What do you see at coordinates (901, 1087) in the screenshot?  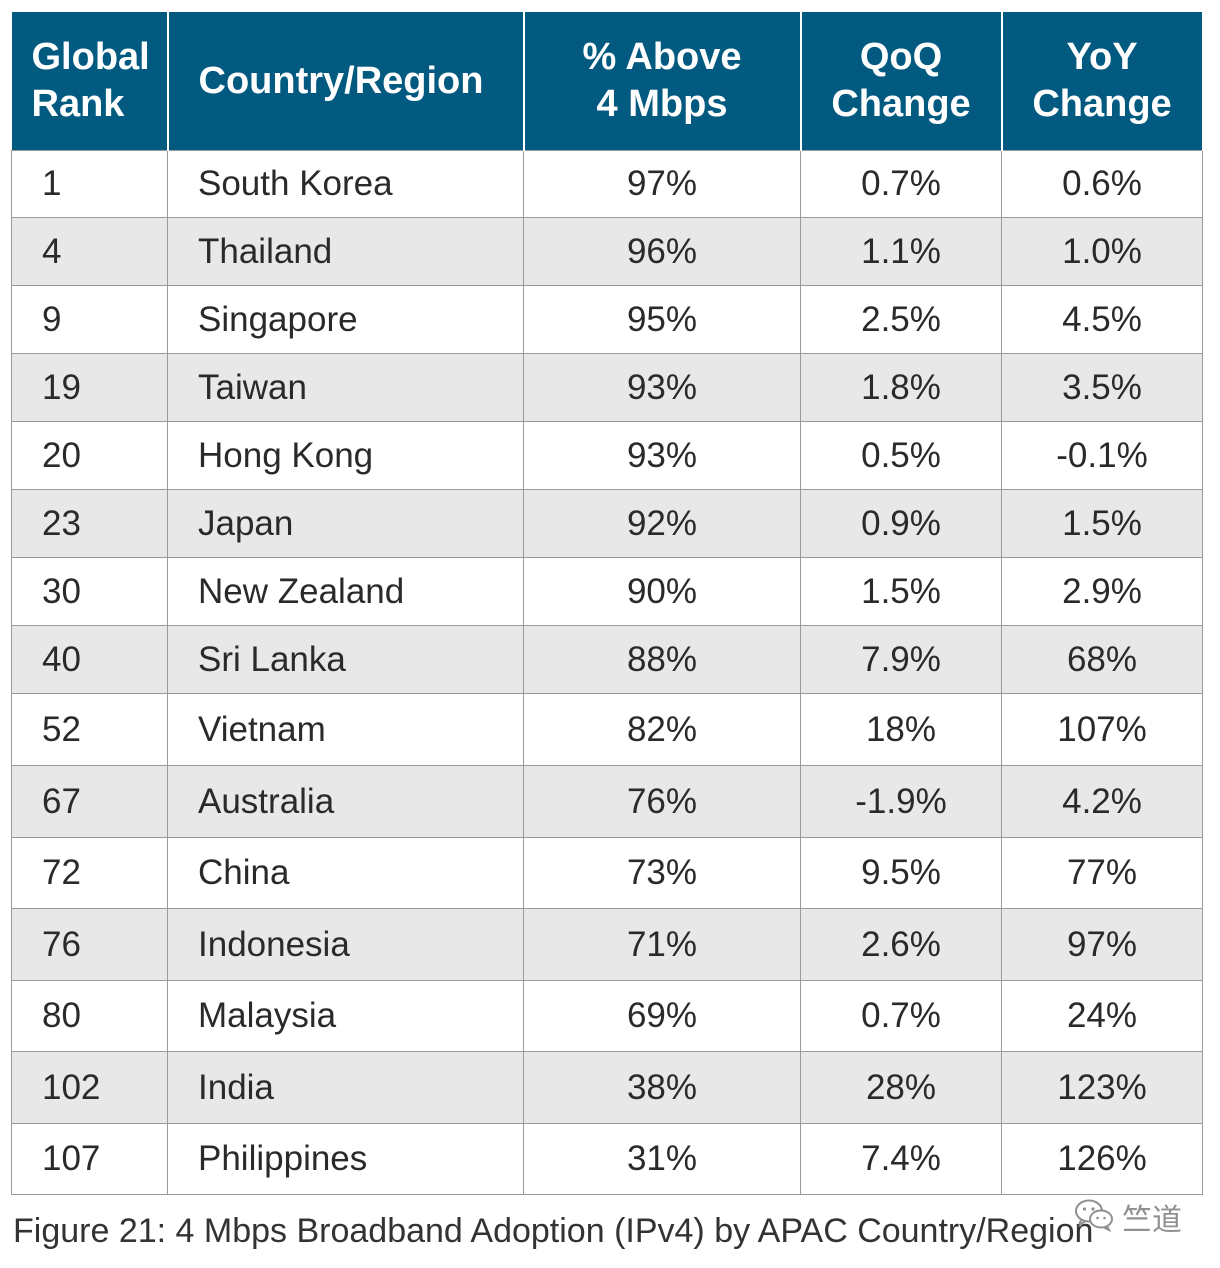 I see `qoq-cell: 28%` at bounding box center [901, 1087].